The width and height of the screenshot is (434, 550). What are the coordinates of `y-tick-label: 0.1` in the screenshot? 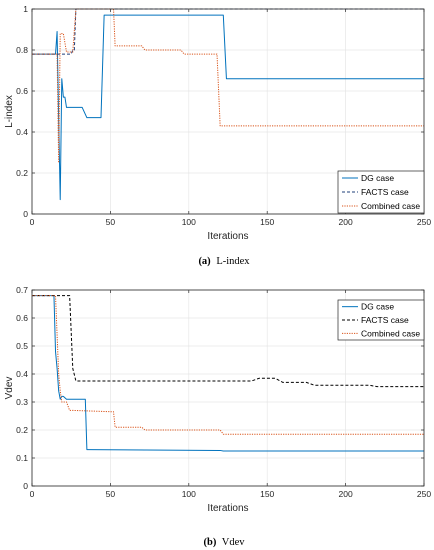 It's located at (22, 458).